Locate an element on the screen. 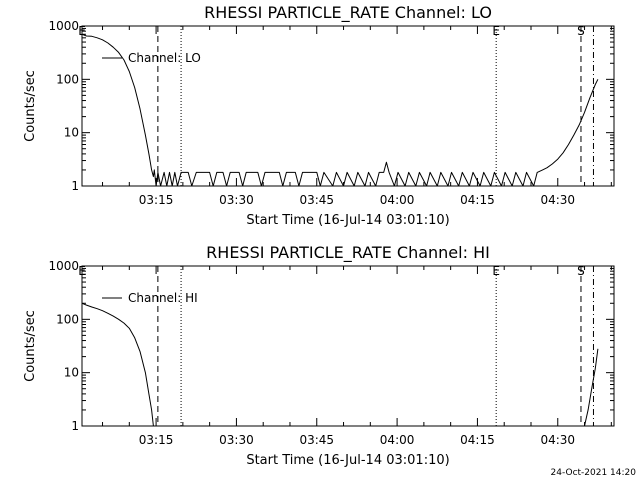  series-line-hi-rise is located at coordinates (591, 387).